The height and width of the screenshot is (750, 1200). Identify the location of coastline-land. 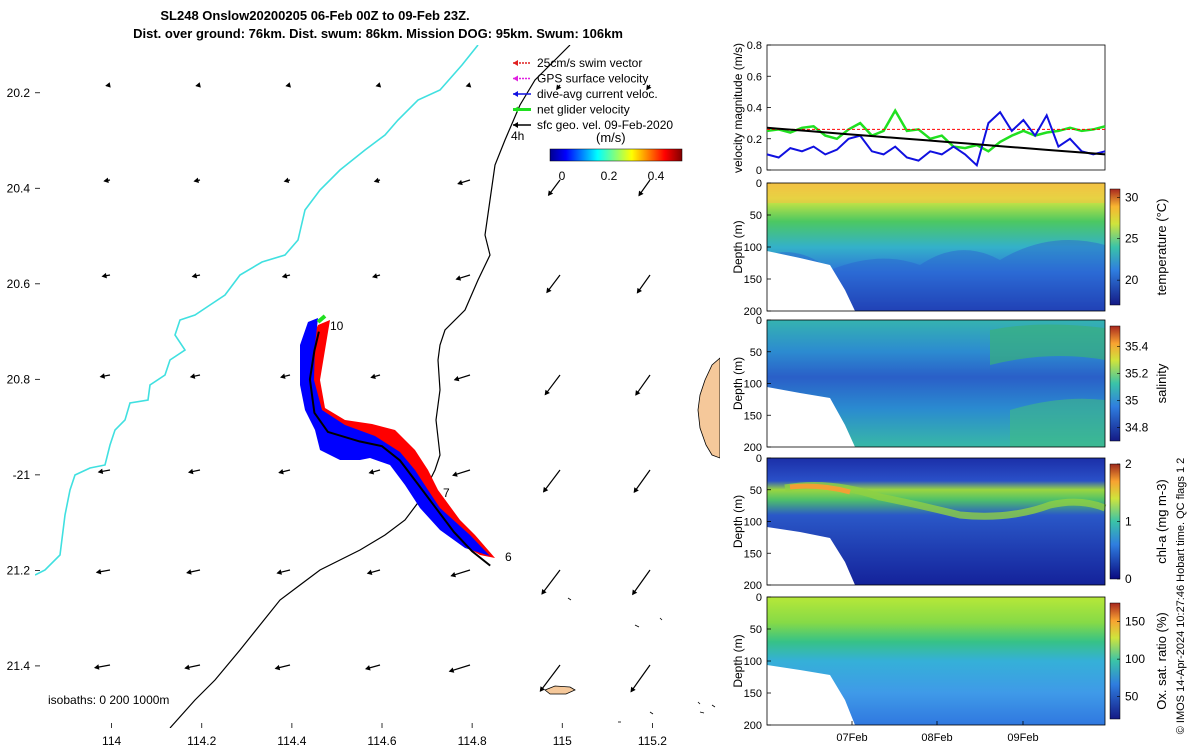
(708, 408).